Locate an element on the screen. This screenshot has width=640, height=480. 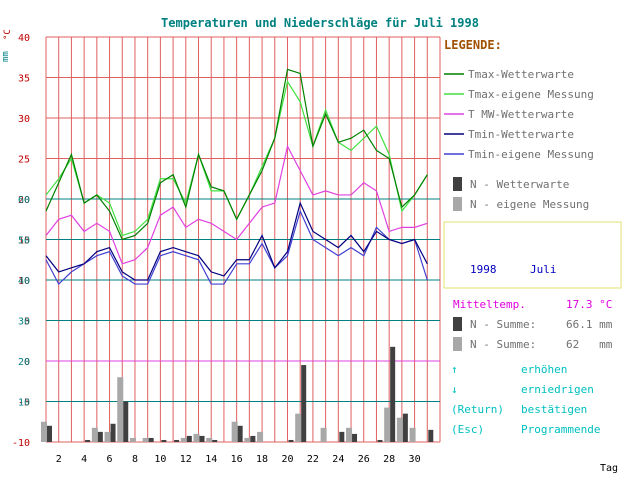
legend-label-bar-own: N - eigene Messung is located at coordinates (529, 204).